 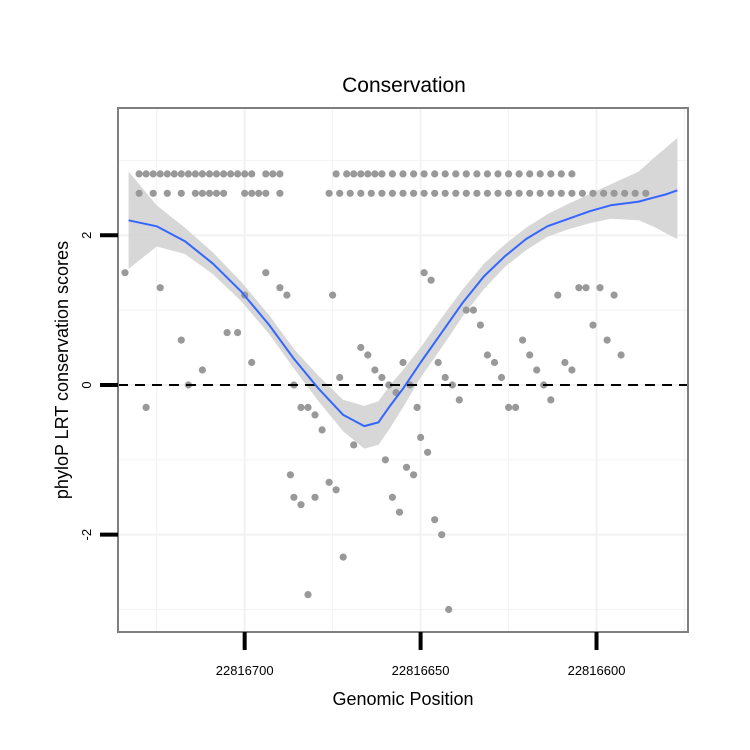 What do you see at coordinates (421, 670) in the screenshot?
I see `x-tick-label-1: 22816650` at bounding box center [421, 670].